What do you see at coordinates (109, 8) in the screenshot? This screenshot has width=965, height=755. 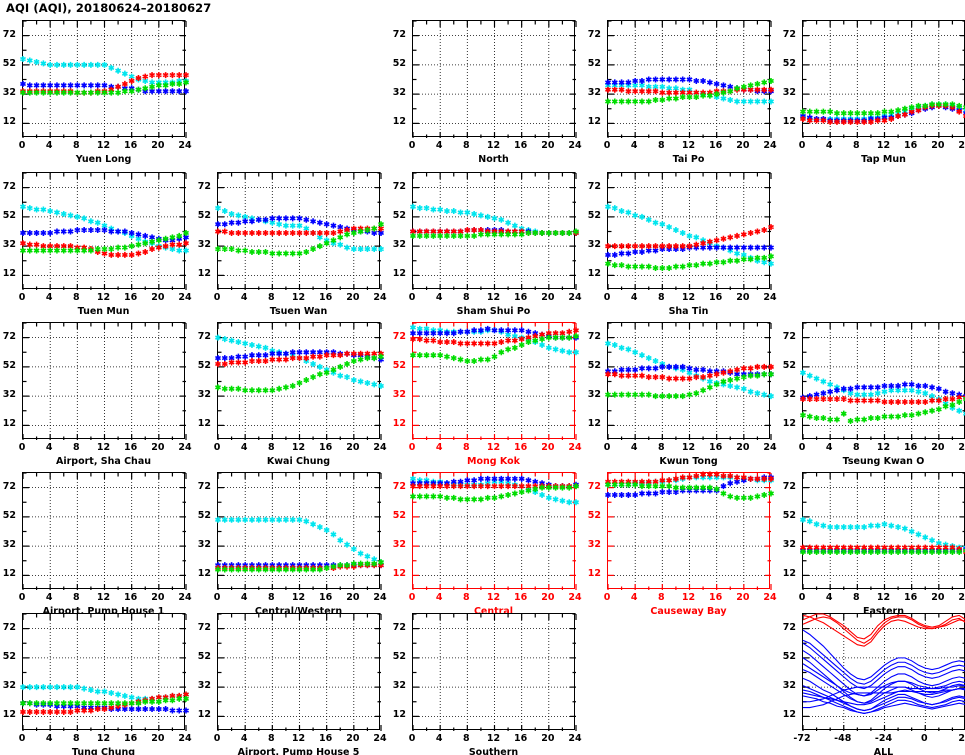 I see `figure-title: AQI (AQI), 20180624–20180627` at bounding box center [109, 8].